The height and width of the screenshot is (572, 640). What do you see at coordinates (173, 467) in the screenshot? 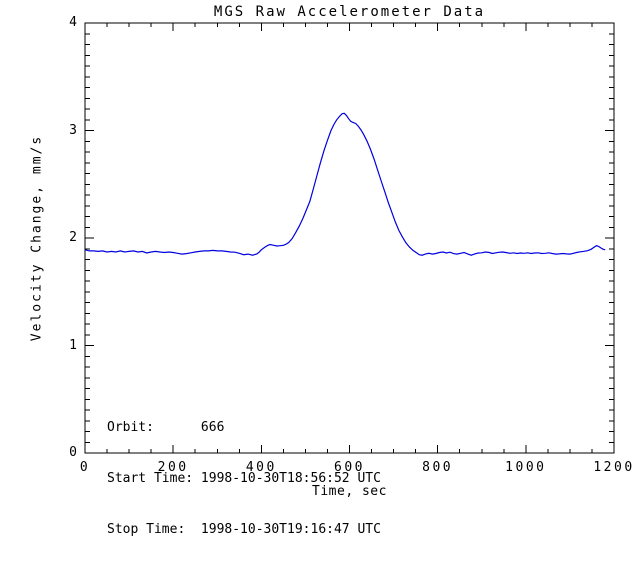
I see `x-tick-label: 200` at bounding box center [173, 467].